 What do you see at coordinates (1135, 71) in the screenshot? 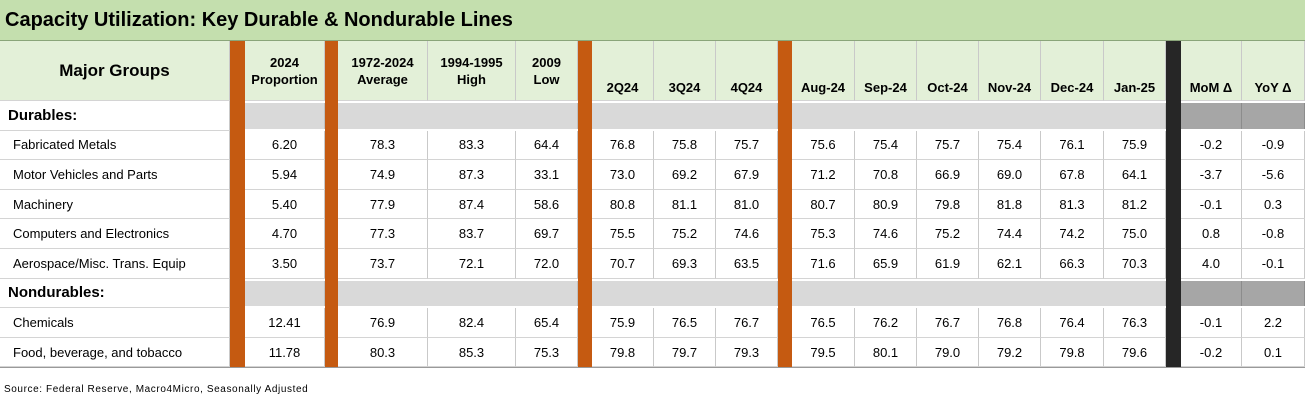
I see `column-header: Jan-25` at bounding box center [1135, 71].